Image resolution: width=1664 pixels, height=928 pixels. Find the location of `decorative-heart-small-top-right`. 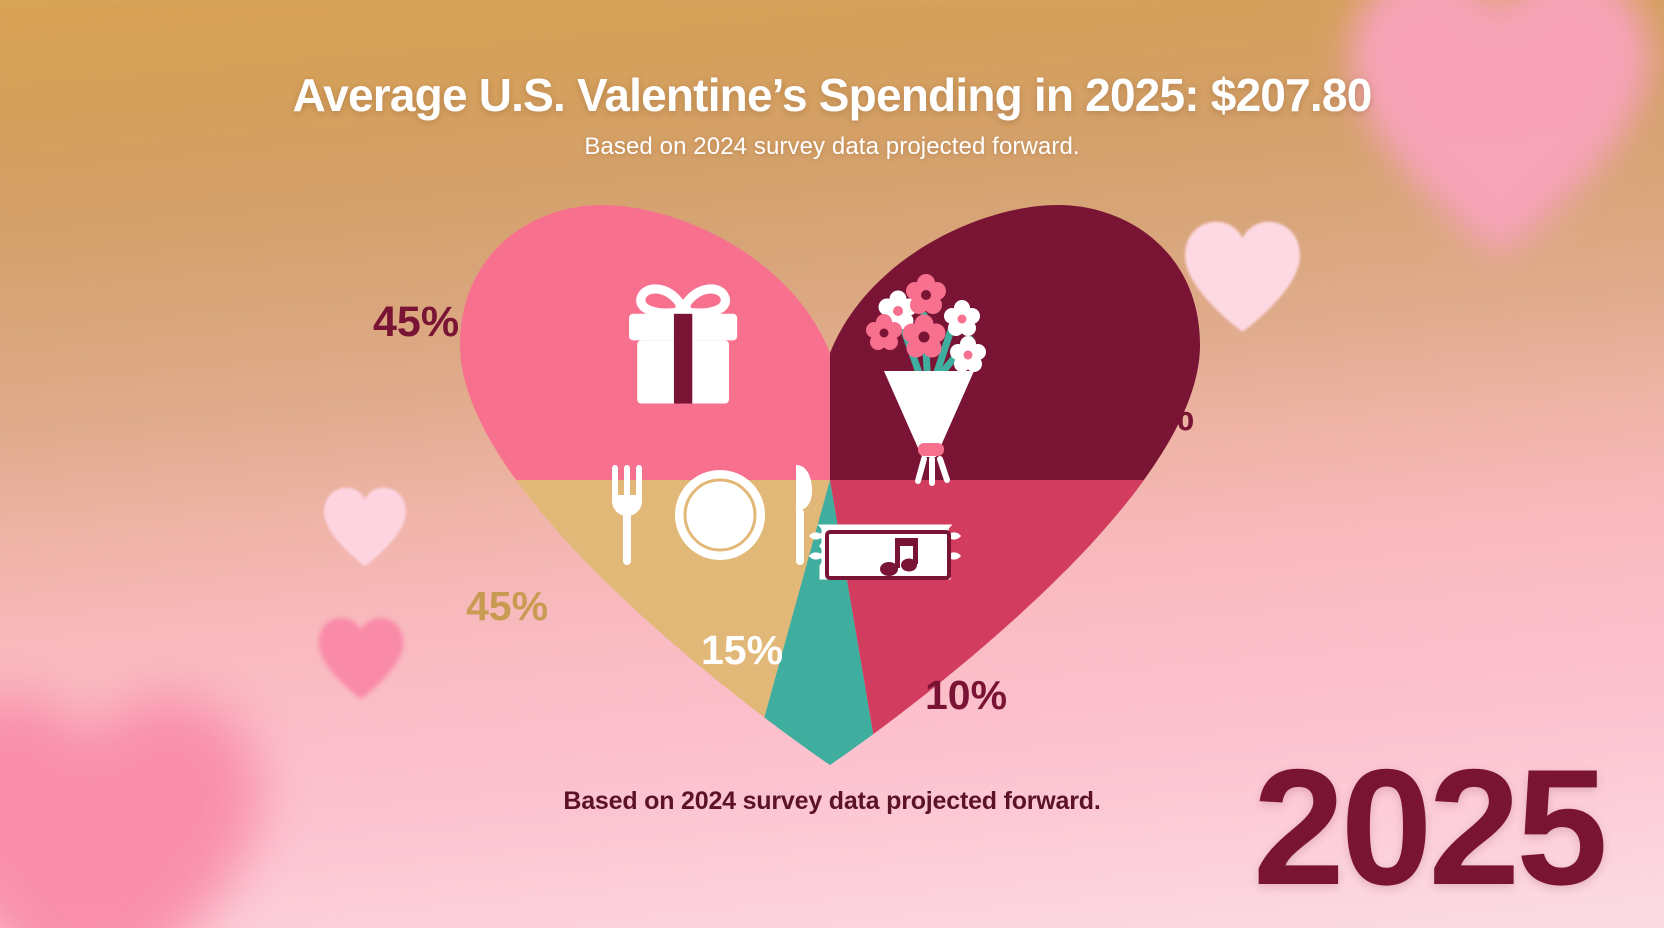

decorative-heart-small-top-right is located at coordinates (1242, 275).